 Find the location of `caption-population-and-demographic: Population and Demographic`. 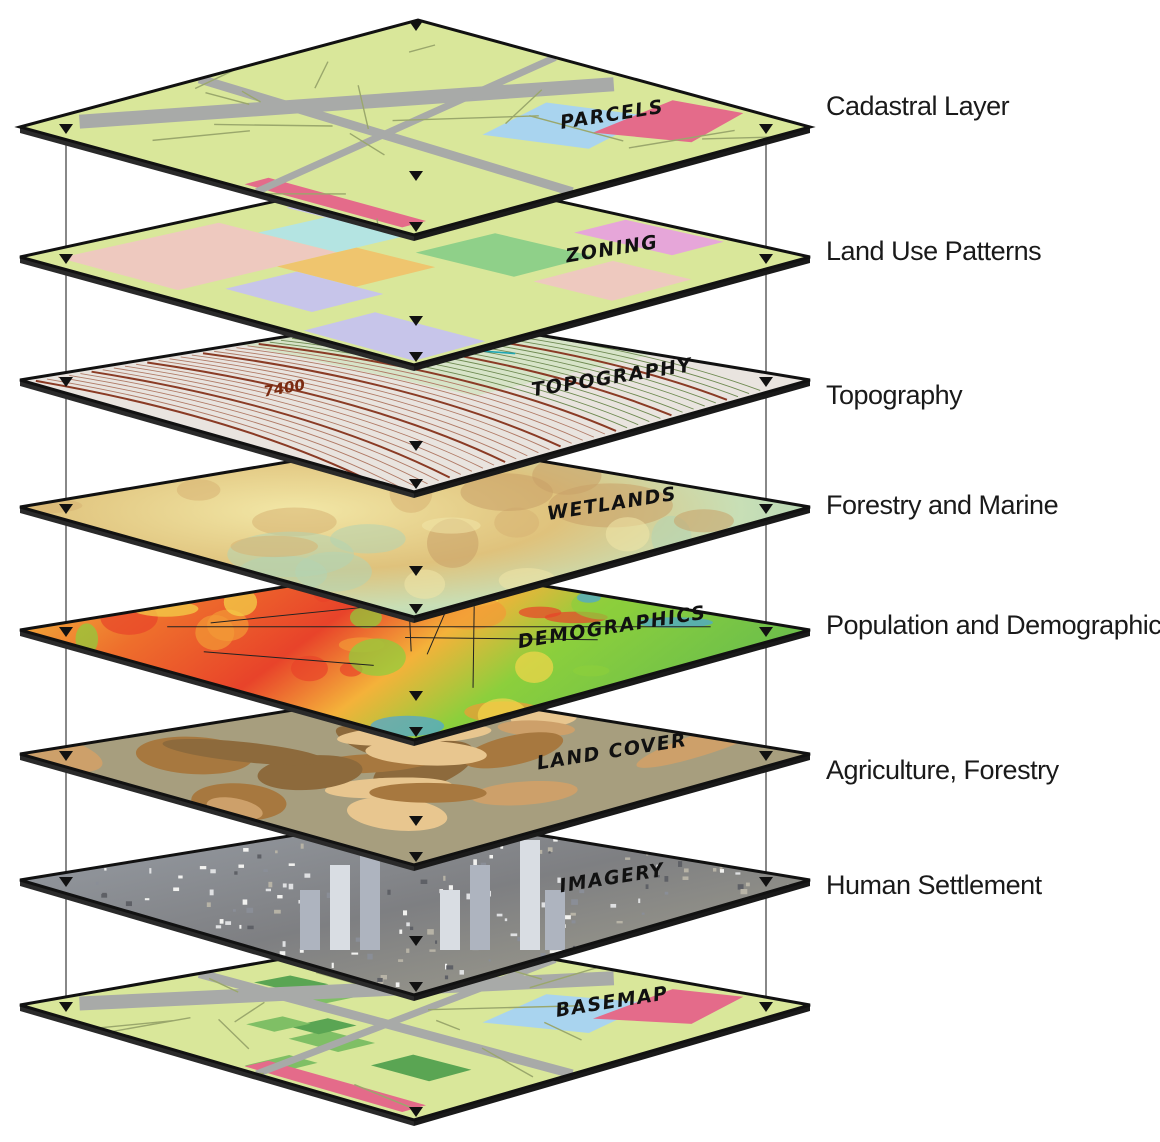

caption-population-and-demographic: Population and Demographic is located at coordinates (993, 625).